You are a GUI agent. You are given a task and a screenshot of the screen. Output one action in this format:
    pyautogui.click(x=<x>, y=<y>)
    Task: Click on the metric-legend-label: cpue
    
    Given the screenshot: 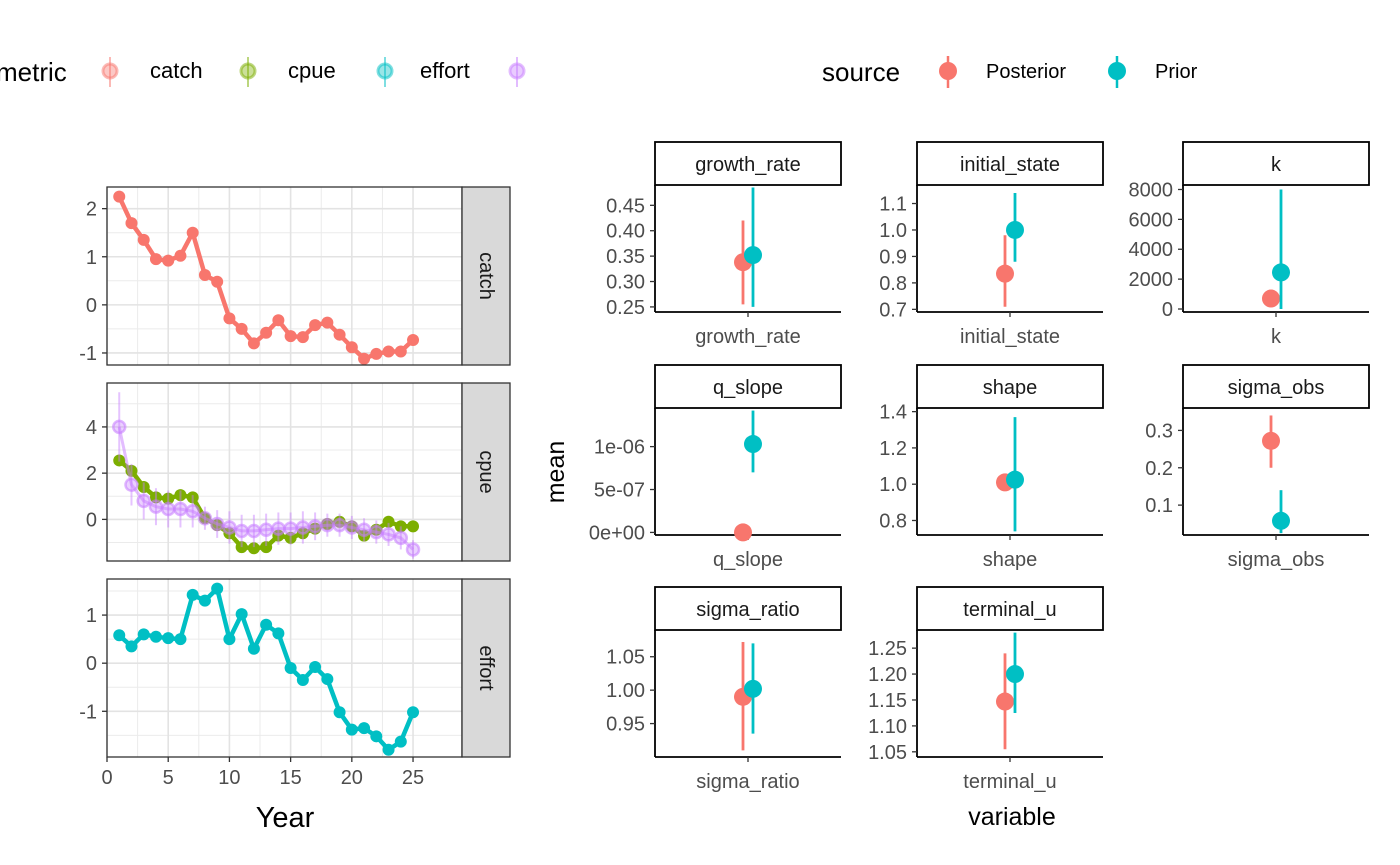 What is the action you would take?
    pyautogui.click(x=312, y=70)
    